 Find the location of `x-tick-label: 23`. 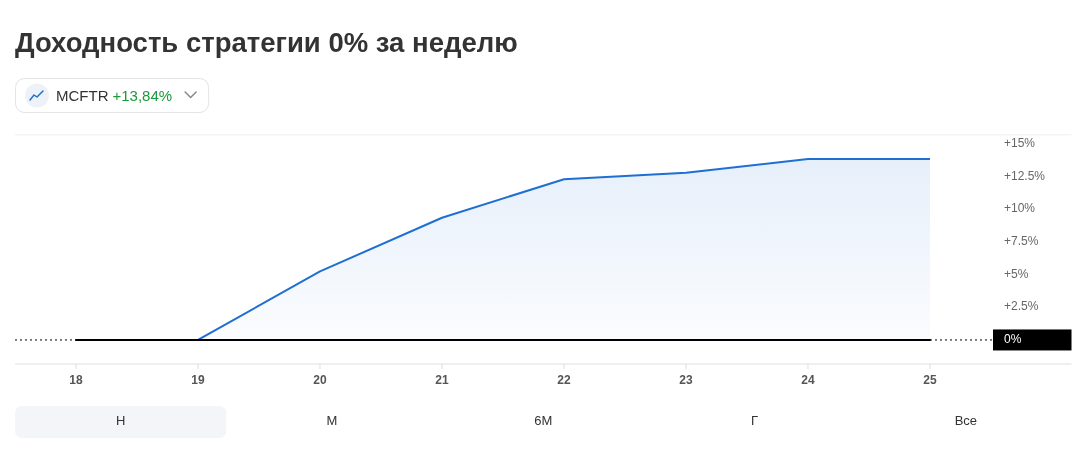

x-tick-label: 23 is located at coordinates (686, 380).